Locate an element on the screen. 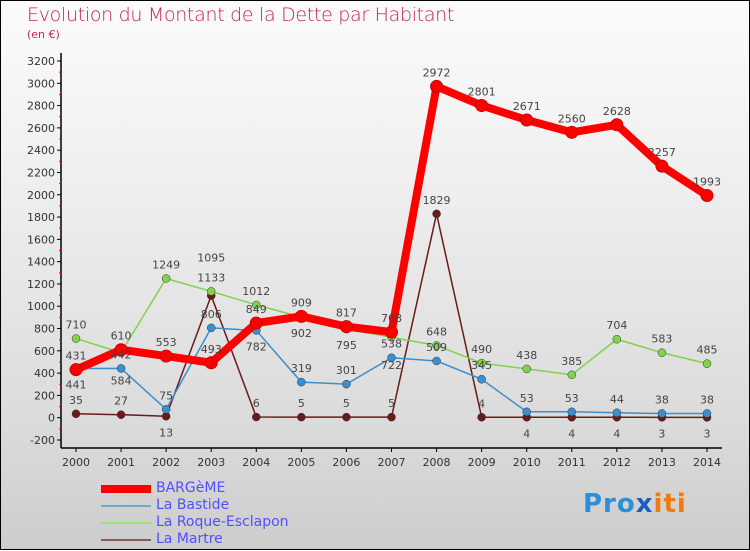 The width and height of the screenshot is (750, 551). chart-subtitle: (en €) is located at coordinates (43, 34).